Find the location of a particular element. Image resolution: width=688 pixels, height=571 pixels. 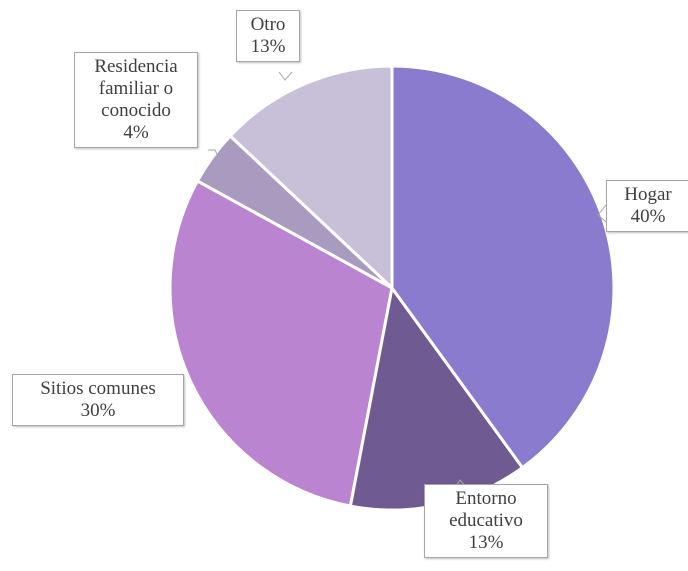

label-value: 4% is located at coordinates (136, 132).